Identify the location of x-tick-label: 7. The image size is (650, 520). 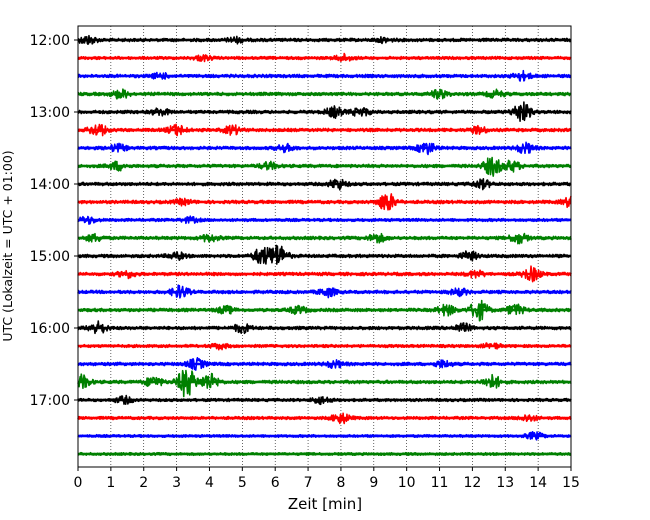
(308, 483).